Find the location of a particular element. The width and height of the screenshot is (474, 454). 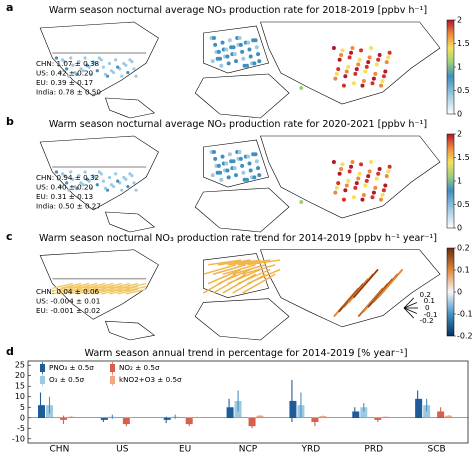

y-tick-label: 5 is located at coordinates (22, 407).